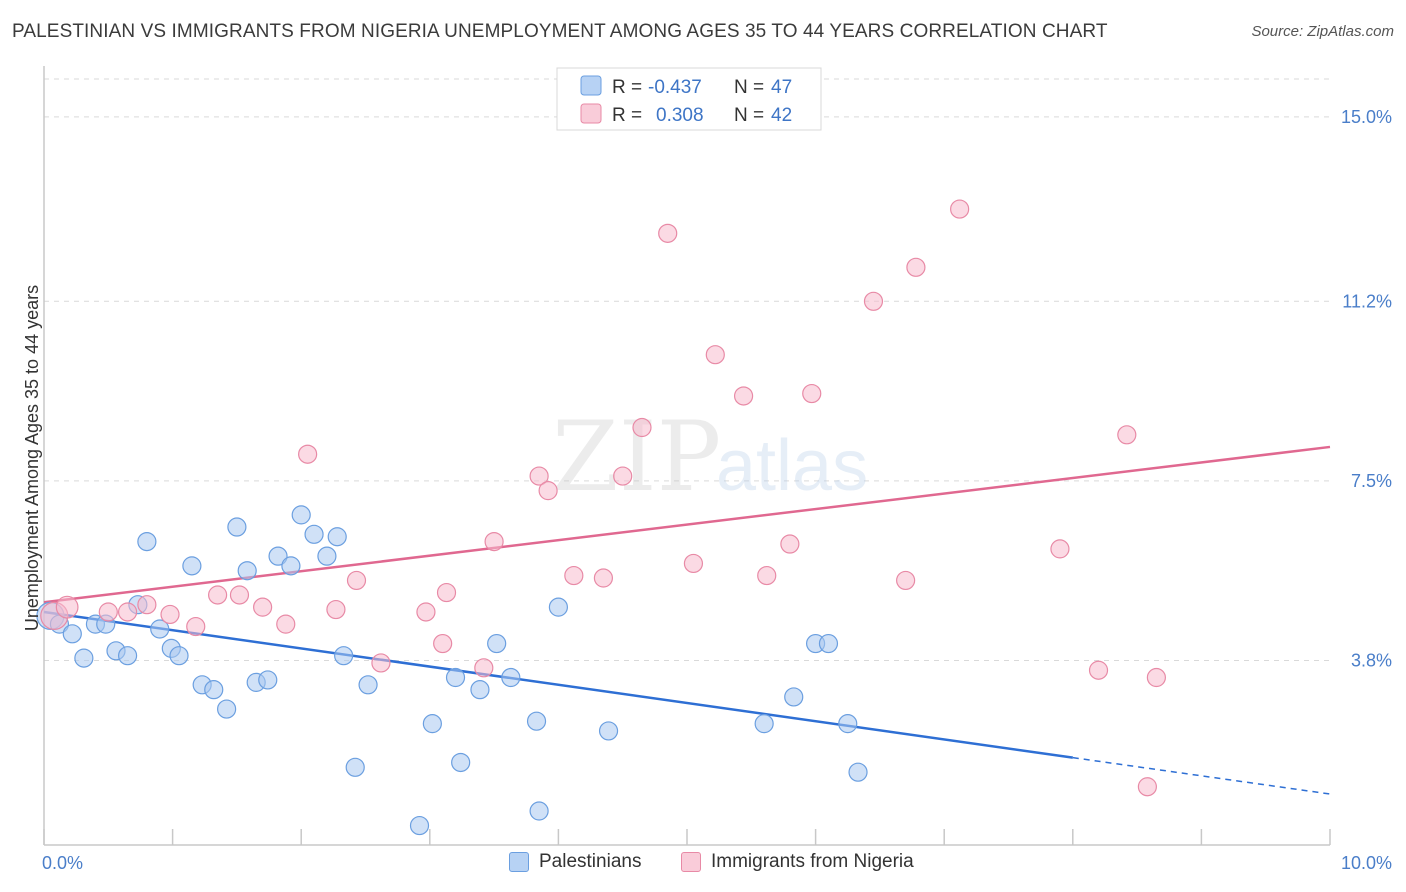 Image resolution: width=1406 pixels, height=892 pixels. What do you see at coordinates (1366, 117) in the screenshot?
I see `y-tick-label: 15.0%` at bounding box center [1366, 117].